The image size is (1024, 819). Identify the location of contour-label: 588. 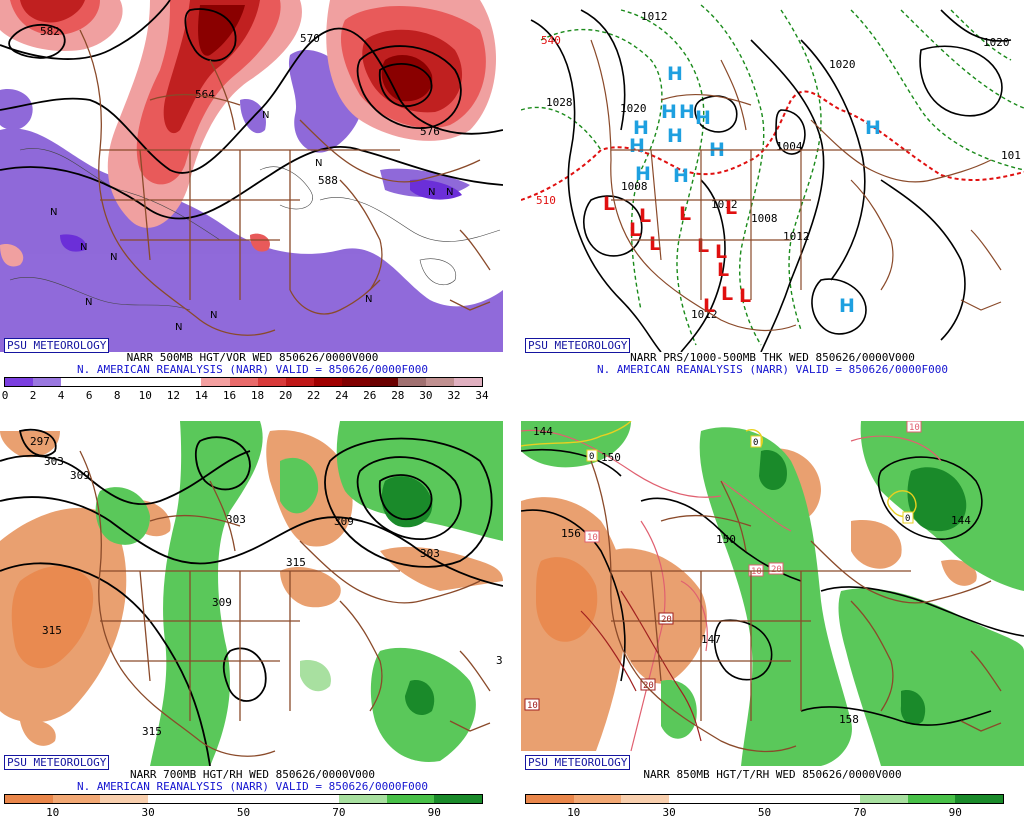
(328, 180).